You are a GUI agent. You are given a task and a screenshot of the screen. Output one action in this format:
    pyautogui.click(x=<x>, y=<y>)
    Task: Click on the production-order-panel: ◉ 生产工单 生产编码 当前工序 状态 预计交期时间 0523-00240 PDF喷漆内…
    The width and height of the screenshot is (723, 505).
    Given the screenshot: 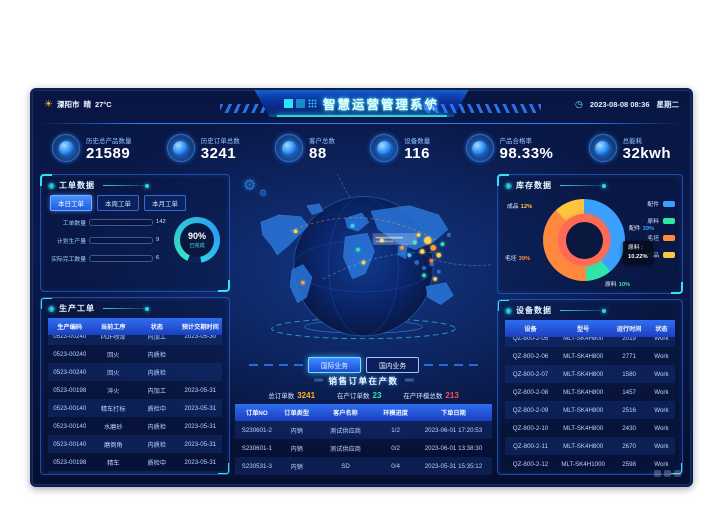 What is the action you would take?
    pyautogui.click(x=135, y=386)
    